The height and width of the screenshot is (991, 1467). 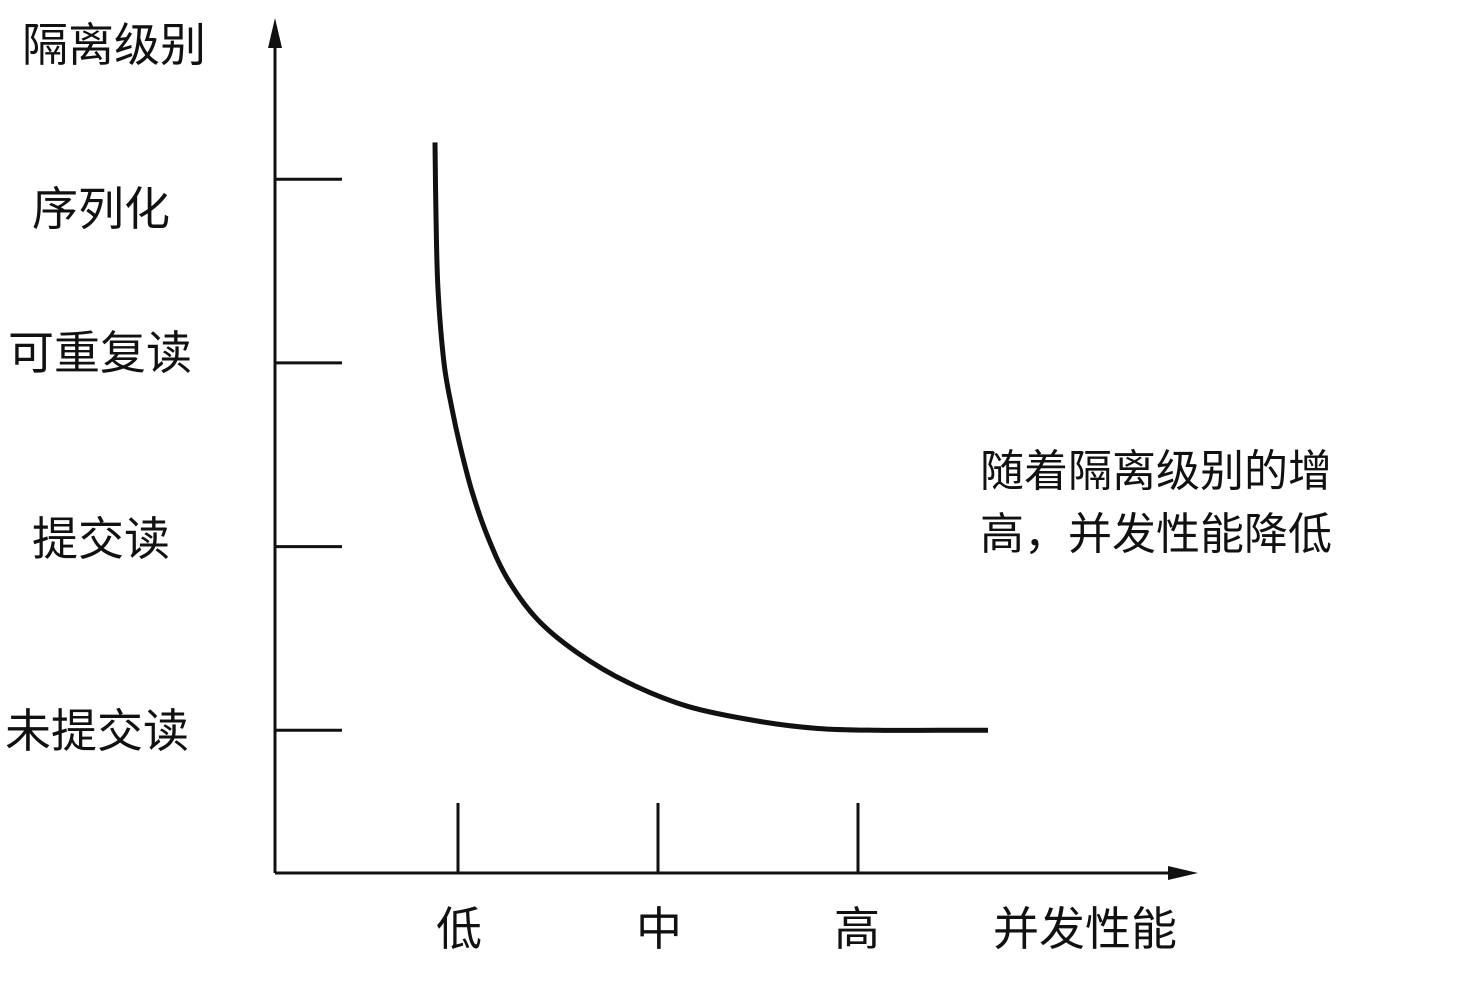 I want to click on x-axis-arrow, so click(x=1183, y=873).